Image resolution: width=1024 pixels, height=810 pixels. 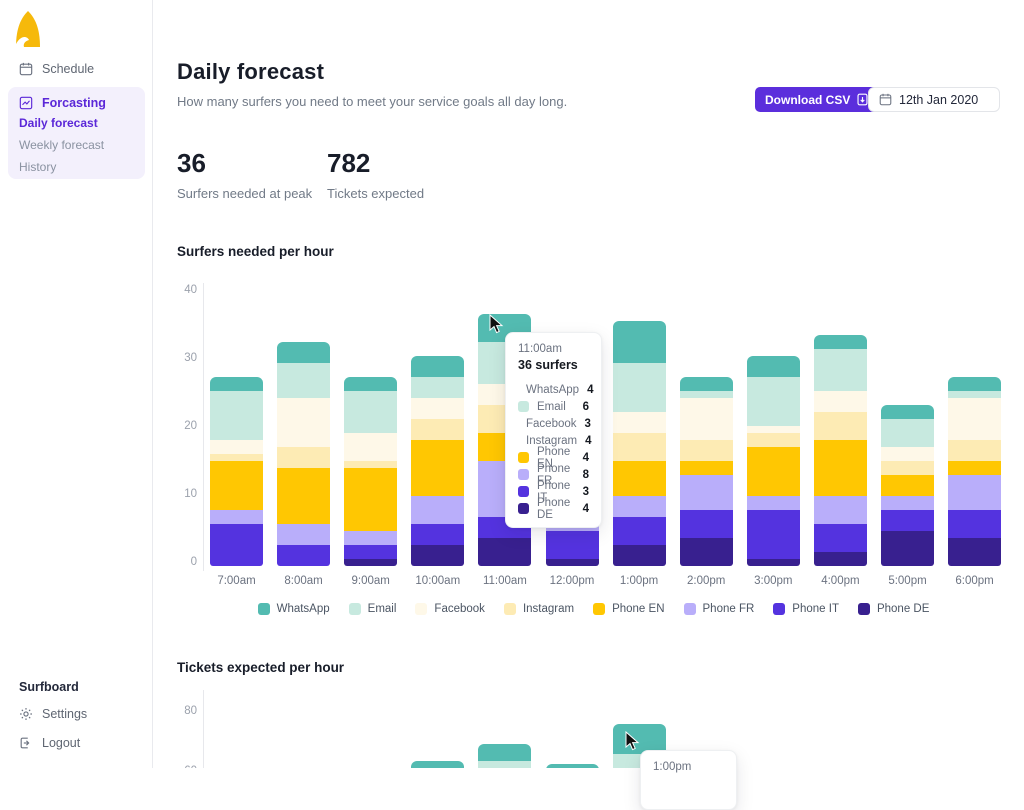 What do you see at coordinates (371, 471) in the screenshot?
I see `bar-9-00am` at bounding box center [371, 471].